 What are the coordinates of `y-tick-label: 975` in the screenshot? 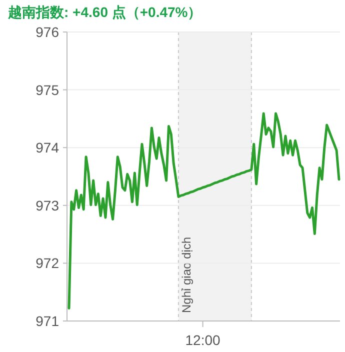 It's located at (48, 90).